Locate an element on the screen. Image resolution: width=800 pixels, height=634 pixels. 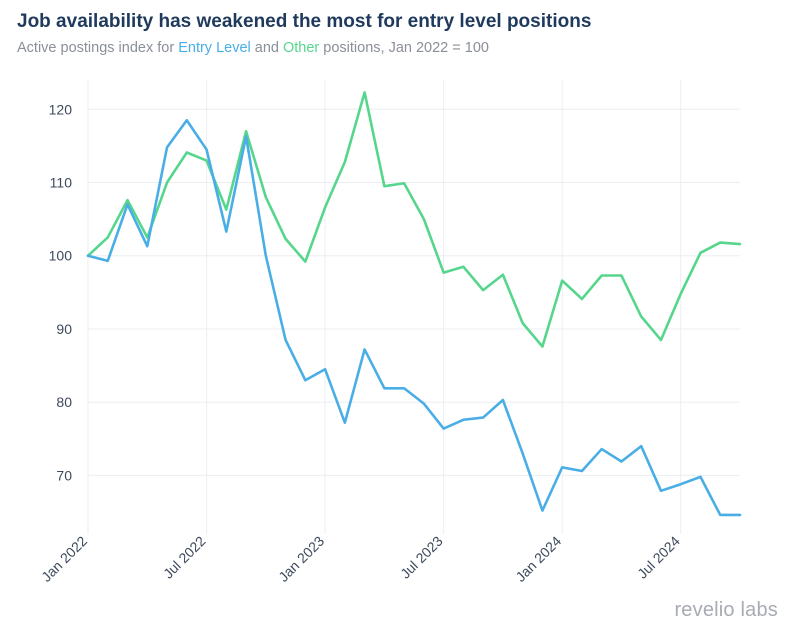
y-tick-label: 110 is located at coordinates (61, 183).